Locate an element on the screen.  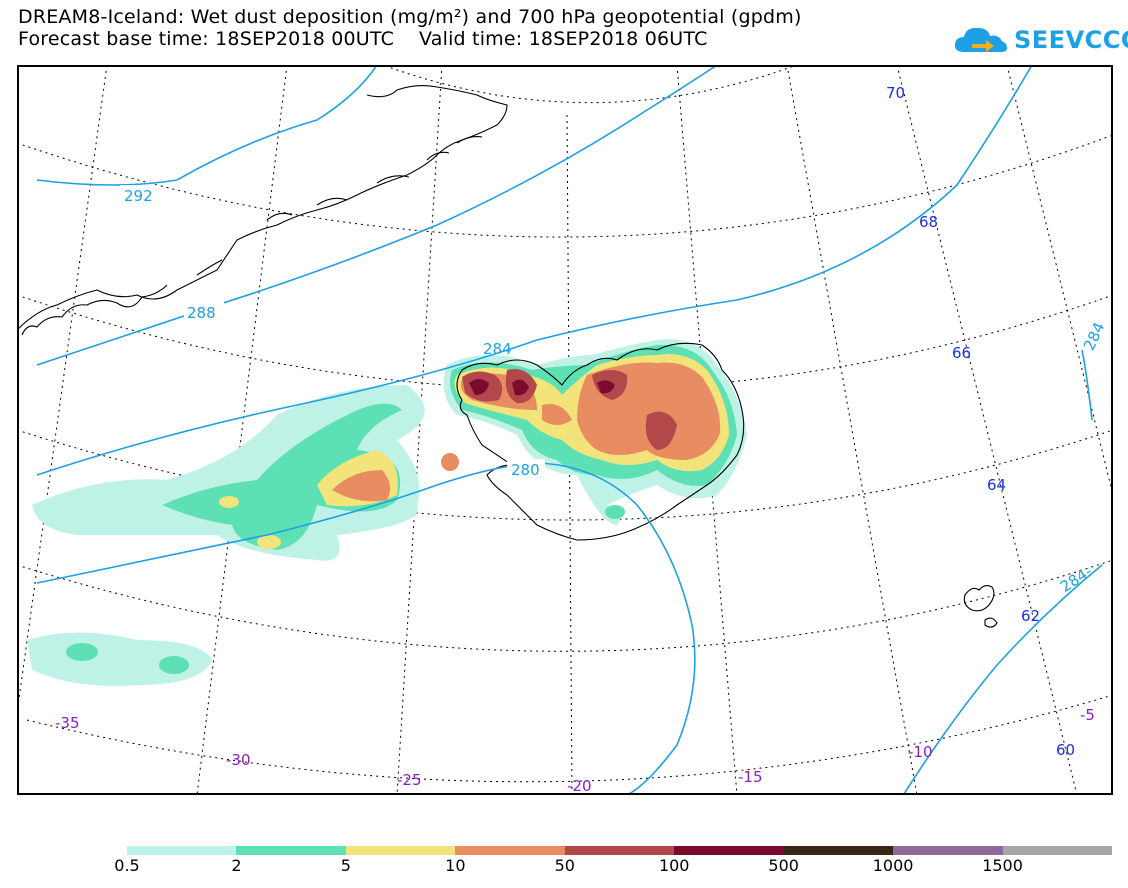
seevccc-logo: SEEVCCC is located at coordinates (1040, 40).